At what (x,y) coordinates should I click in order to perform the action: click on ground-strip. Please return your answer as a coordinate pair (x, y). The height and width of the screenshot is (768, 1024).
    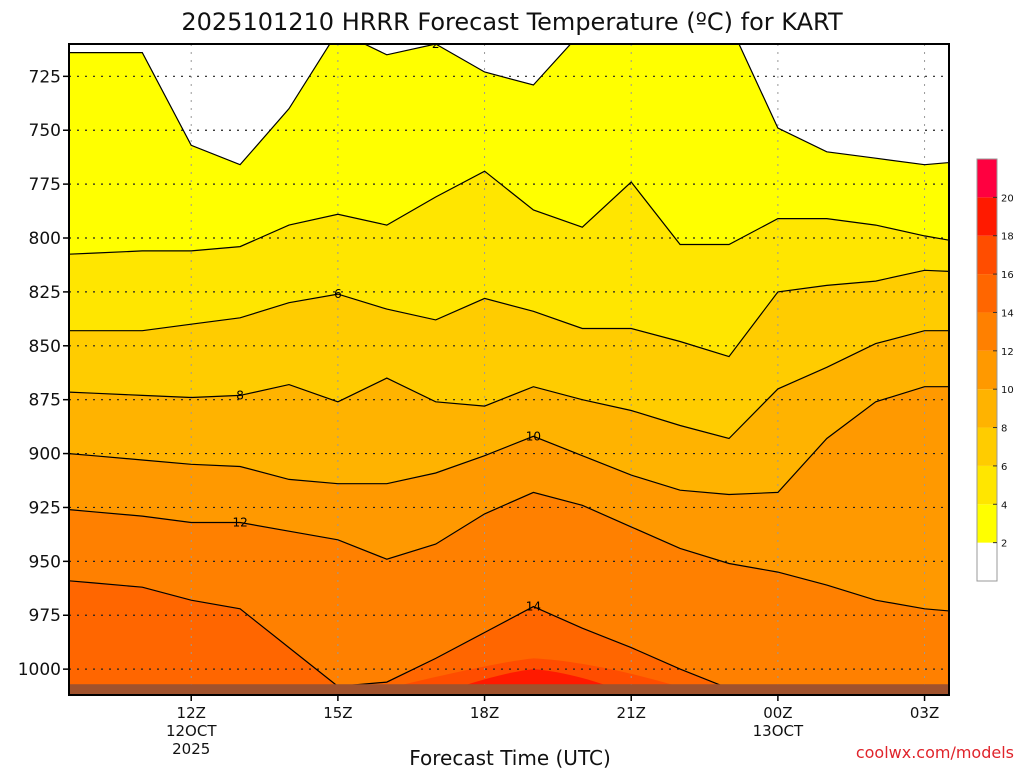
    Looking at the image, I should click on (509, 689).